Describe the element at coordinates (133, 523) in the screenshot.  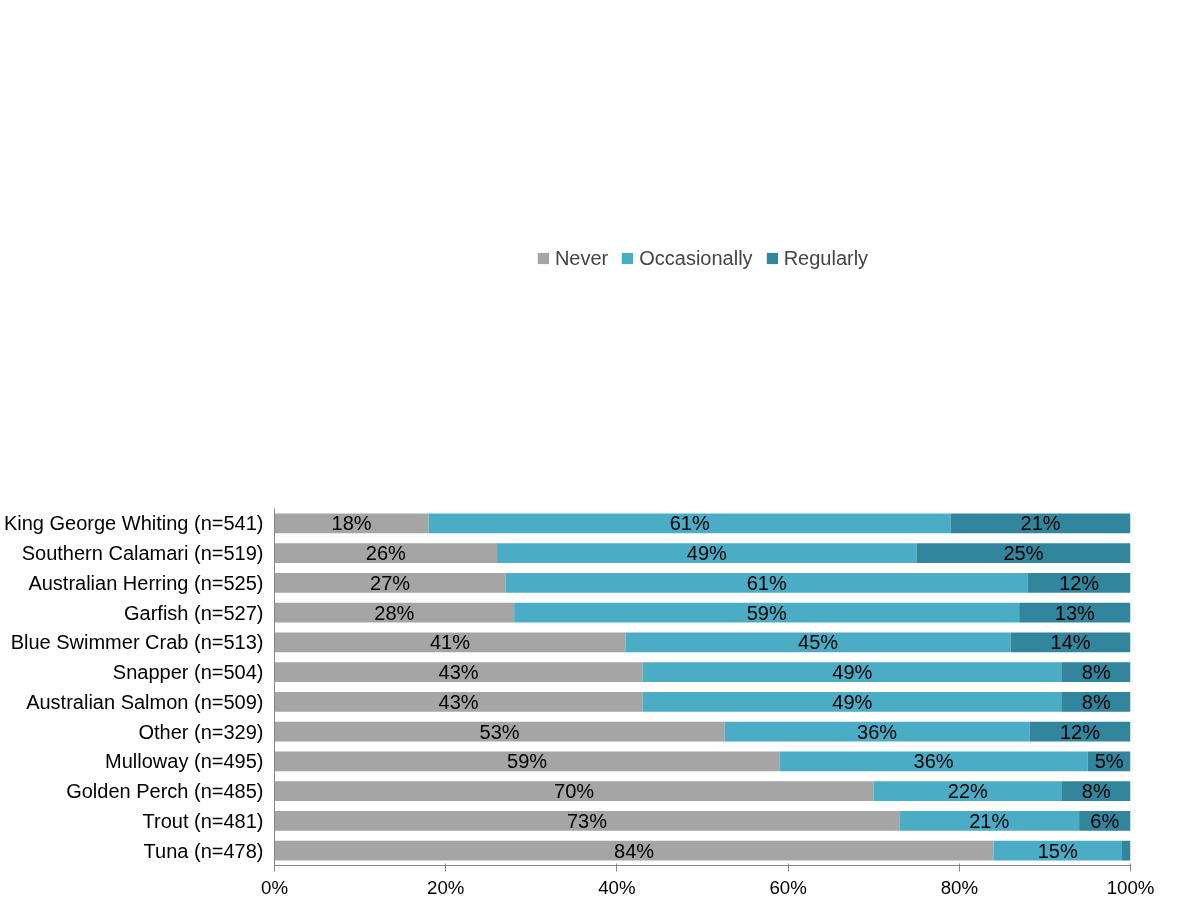
I see `y-tick-label: King George Whiting (n=541)` at that location.